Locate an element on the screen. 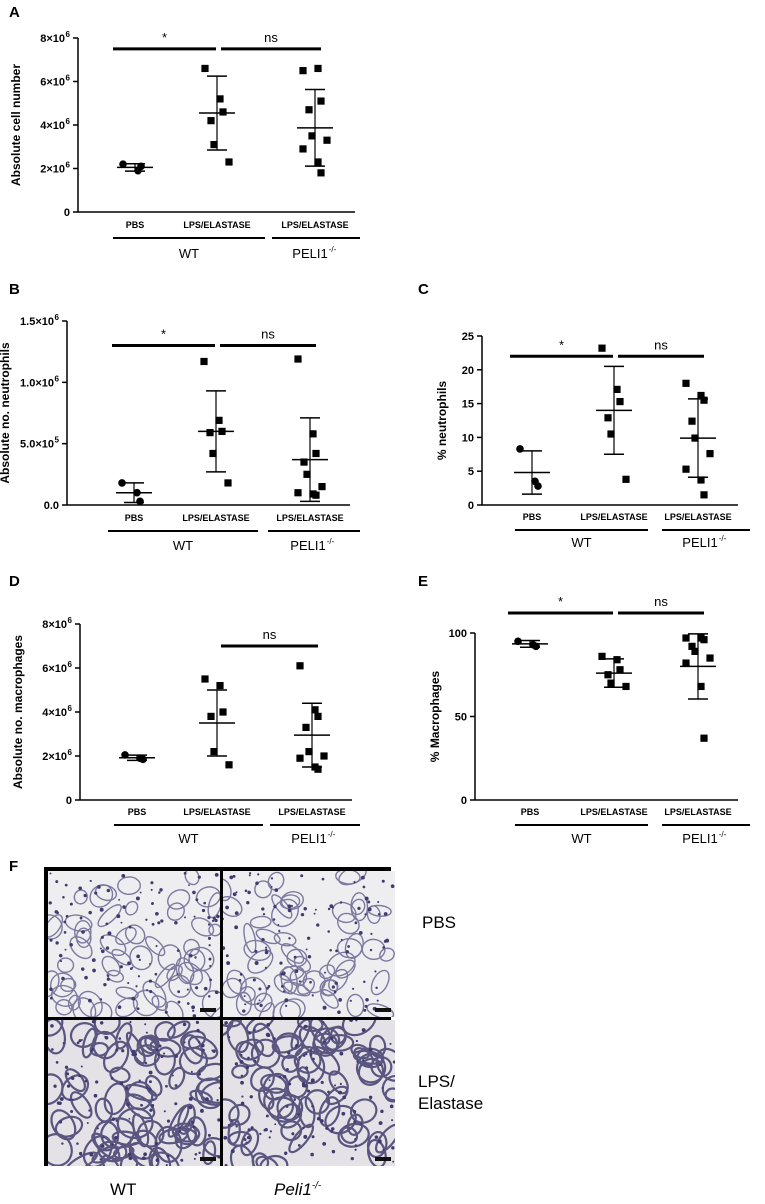 This screenshot has width=765, height=1204. significance-label: * is located at coordinates (561, 344).